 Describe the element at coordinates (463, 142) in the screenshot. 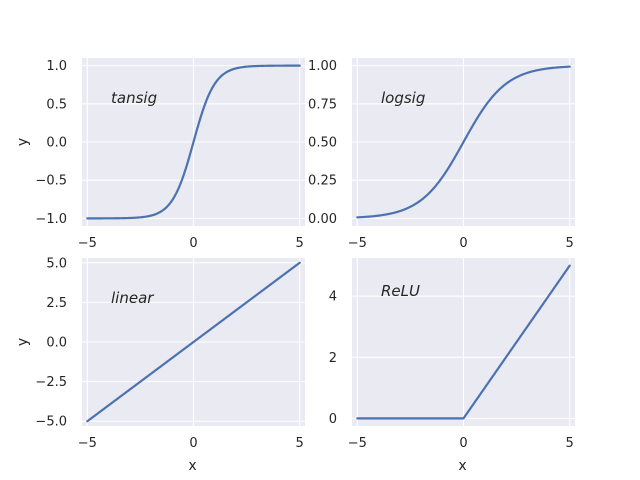

I see `series-line-logsig` at that location.